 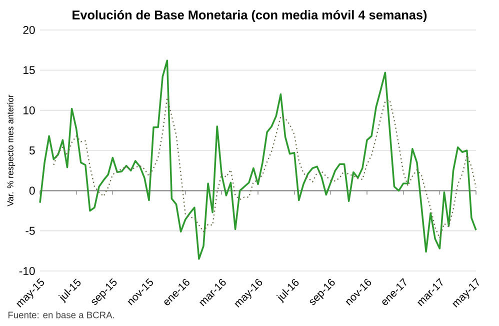 What do you see at coordinates (61, 314) in the screenshot?
I see `source-note: Fuente: en base a BCRA.` at bounding box center [61, 314].